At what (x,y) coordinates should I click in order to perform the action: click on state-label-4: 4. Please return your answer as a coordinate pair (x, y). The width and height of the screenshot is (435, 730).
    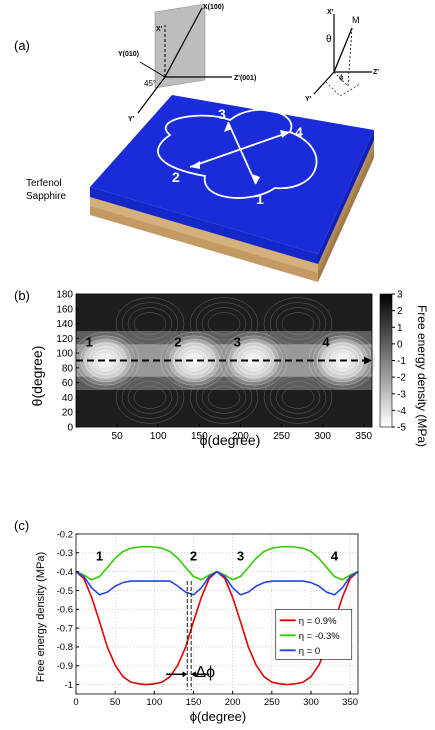
    Looking at the image, I should click on (335, 555).